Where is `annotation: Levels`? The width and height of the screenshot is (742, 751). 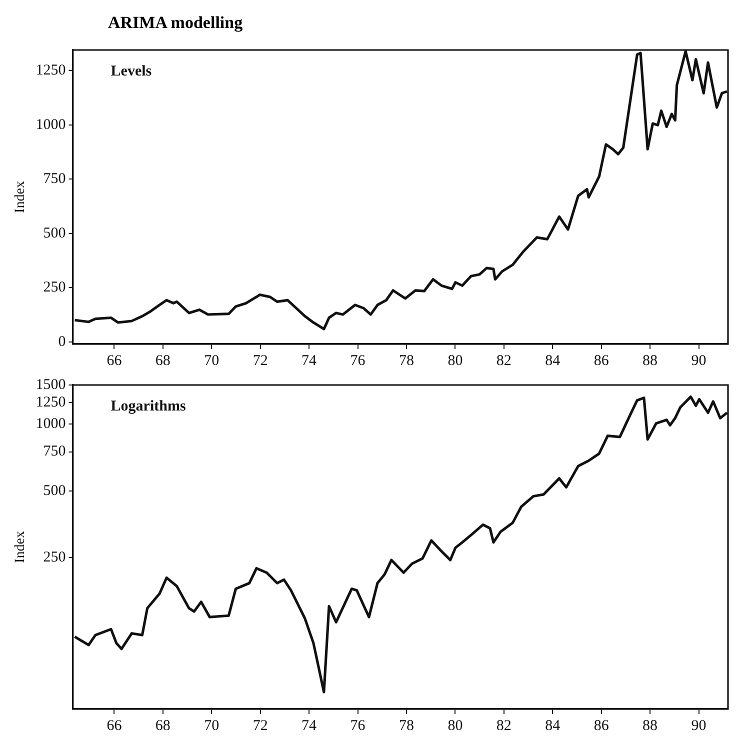 annotation: Levels is located at coordinates (131, 71).